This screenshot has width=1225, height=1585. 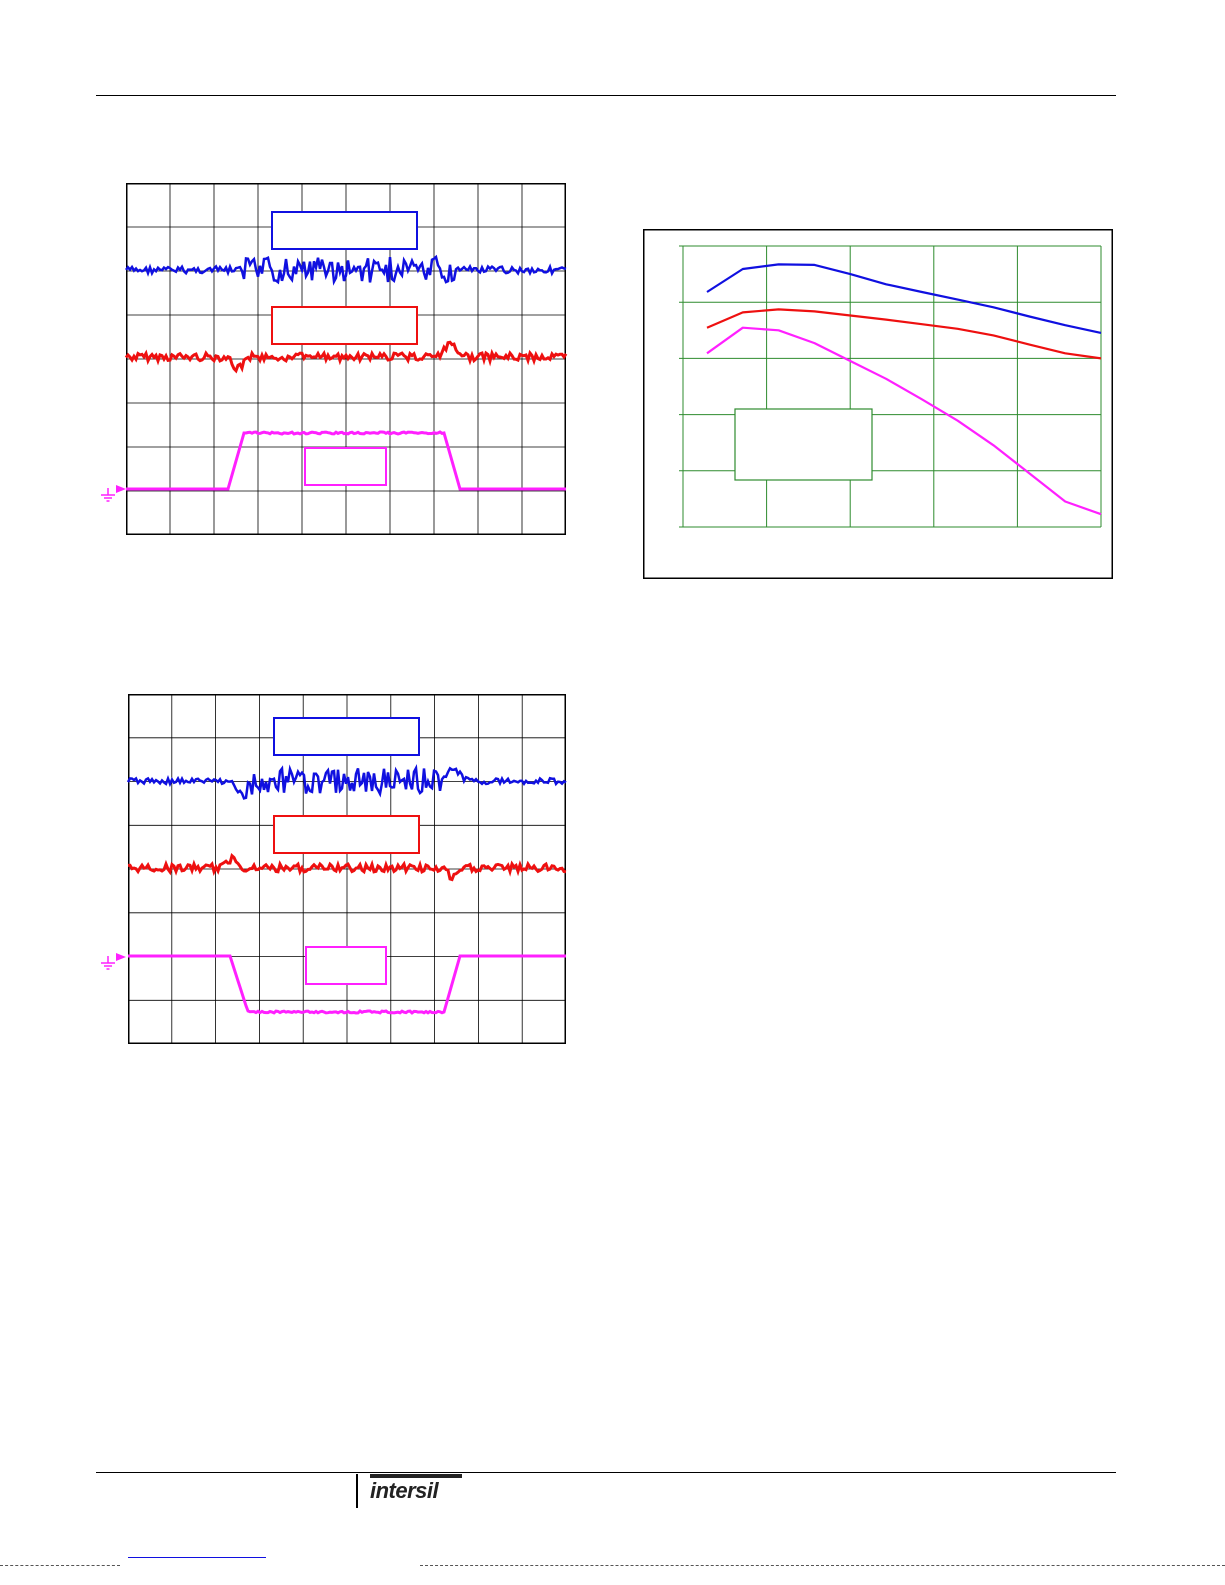 I want to click on chart-frame, so click(x=878, y=404).